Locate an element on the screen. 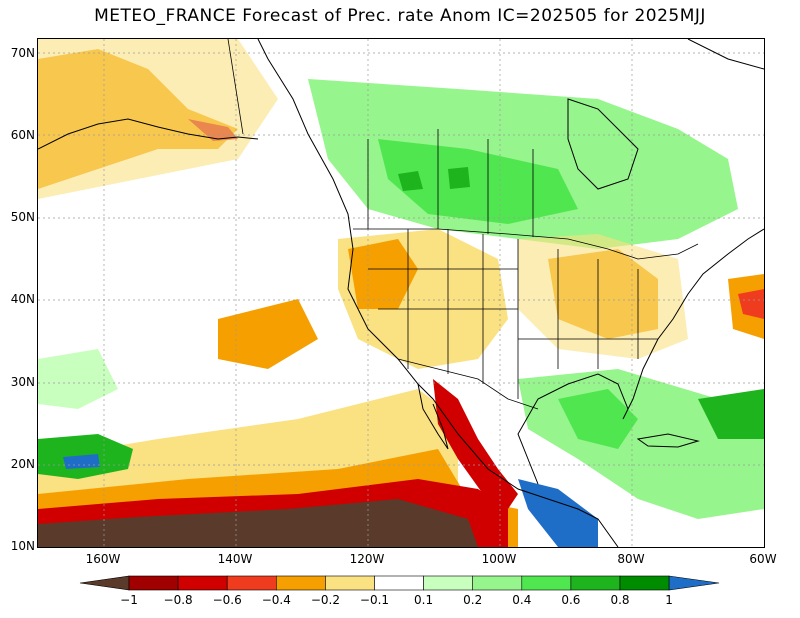  colorbar-label: 0.2 is located at coordinates (473, 600).